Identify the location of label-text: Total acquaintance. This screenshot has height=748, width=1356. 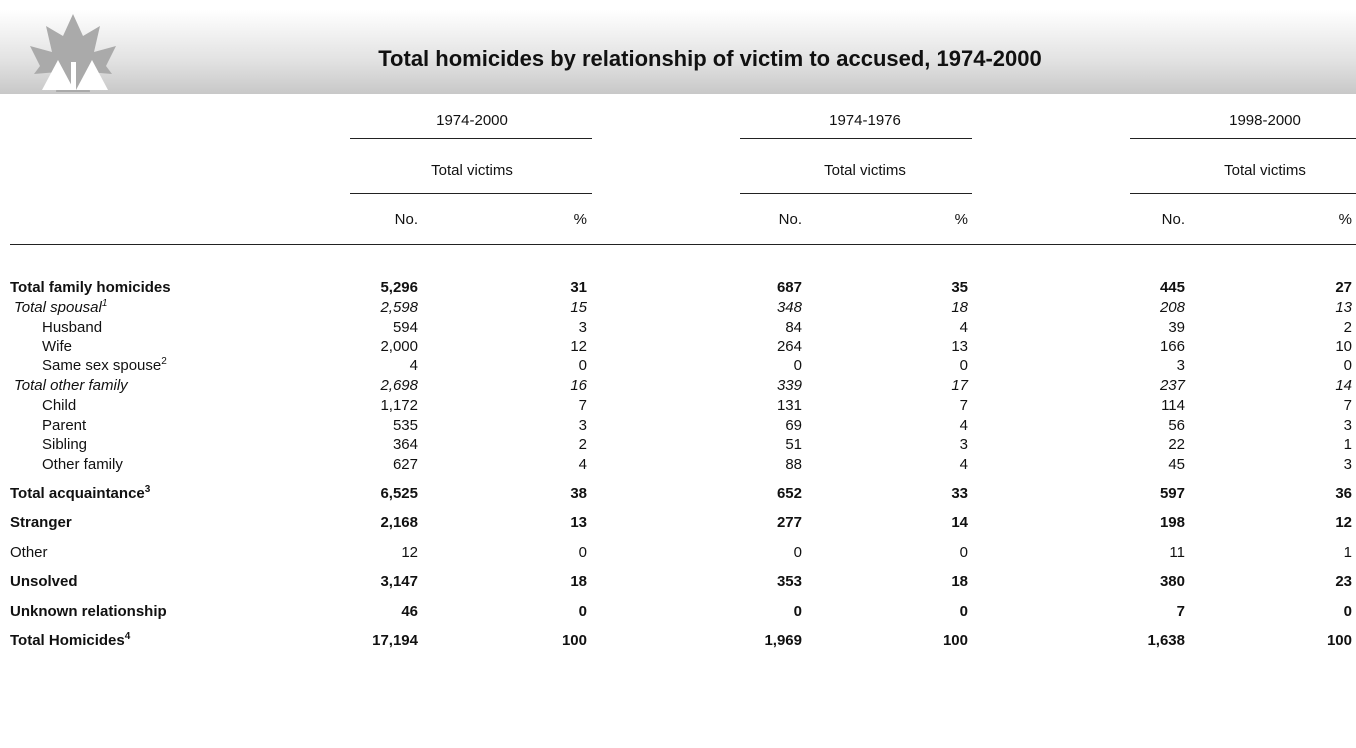
(77, 493).